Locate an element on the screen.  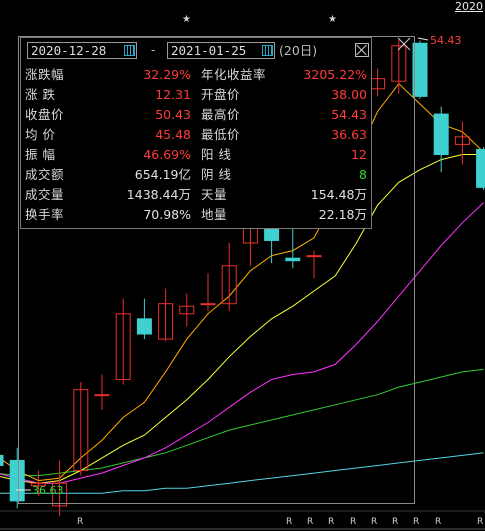
stat-label: 最低价 is located at coordinates (221, 134).